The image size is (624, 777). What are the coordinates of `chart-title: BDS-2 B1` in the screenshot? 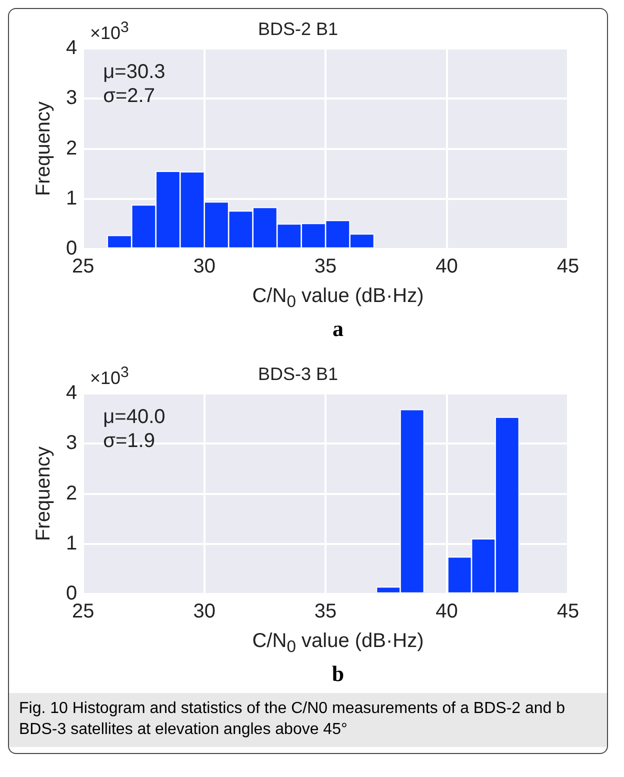 It's located at (298, 28).